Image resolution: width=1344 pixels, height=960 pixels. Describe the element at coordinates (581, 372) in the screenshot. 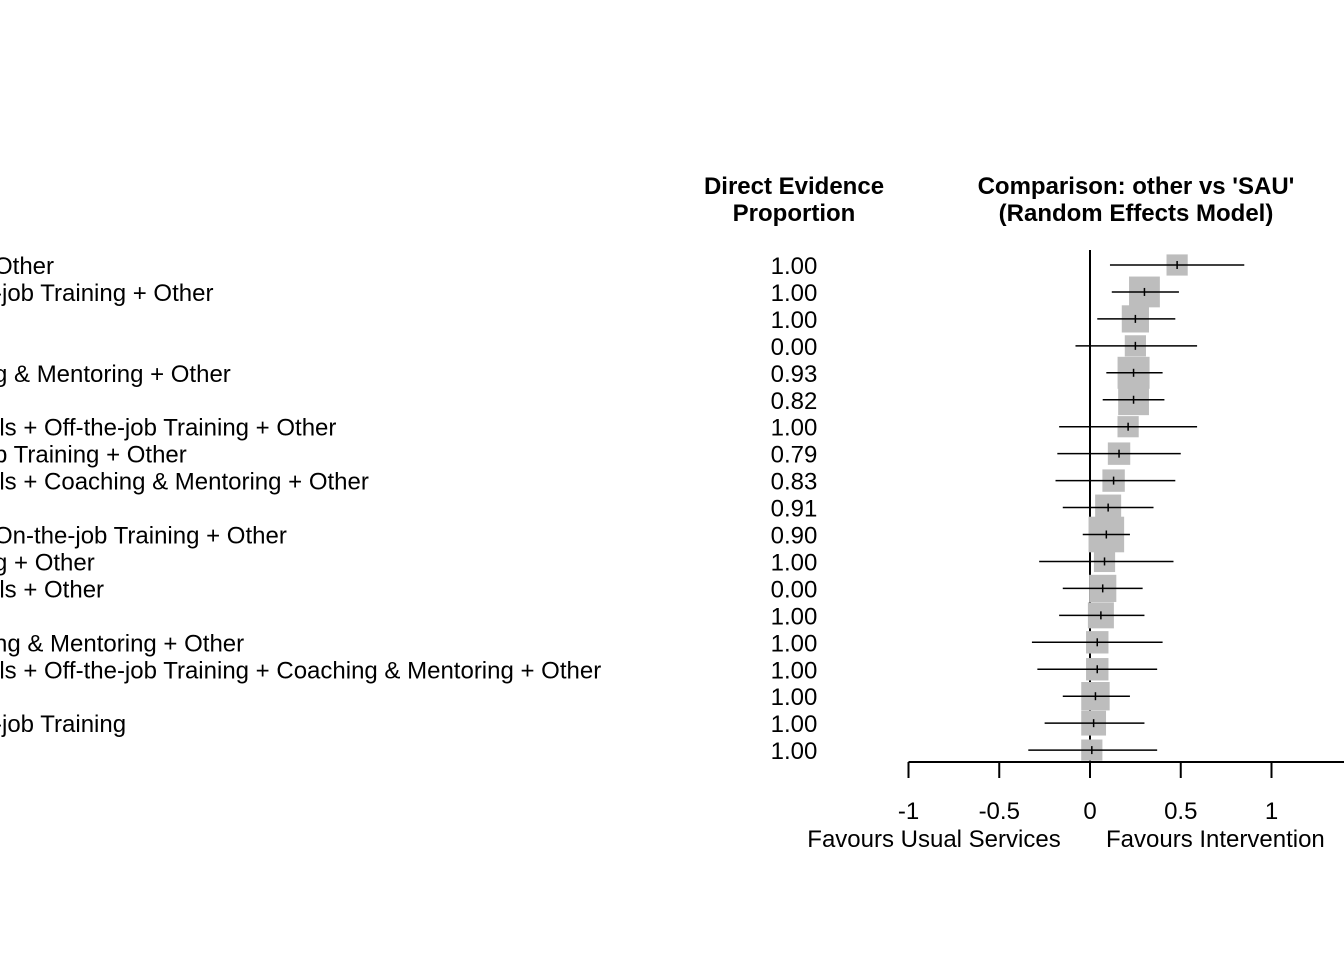

I see `forest-row: g & Mentoring + Other 0.93` at that location.